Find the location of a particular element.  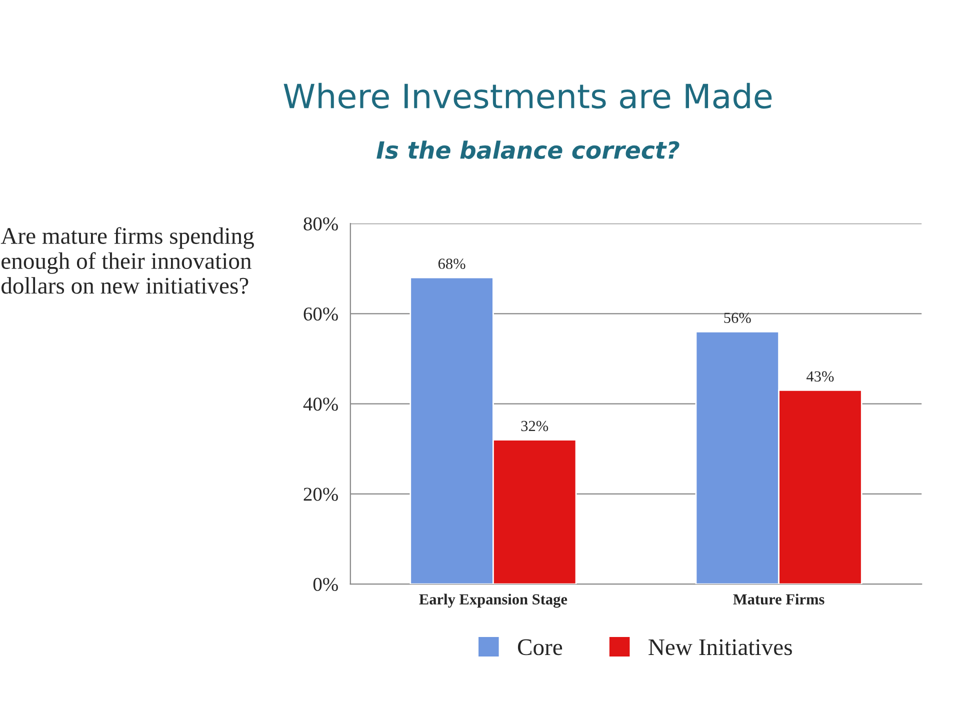

x-tick-label: Early Expansion Stage is located at coordinates (493, 601).